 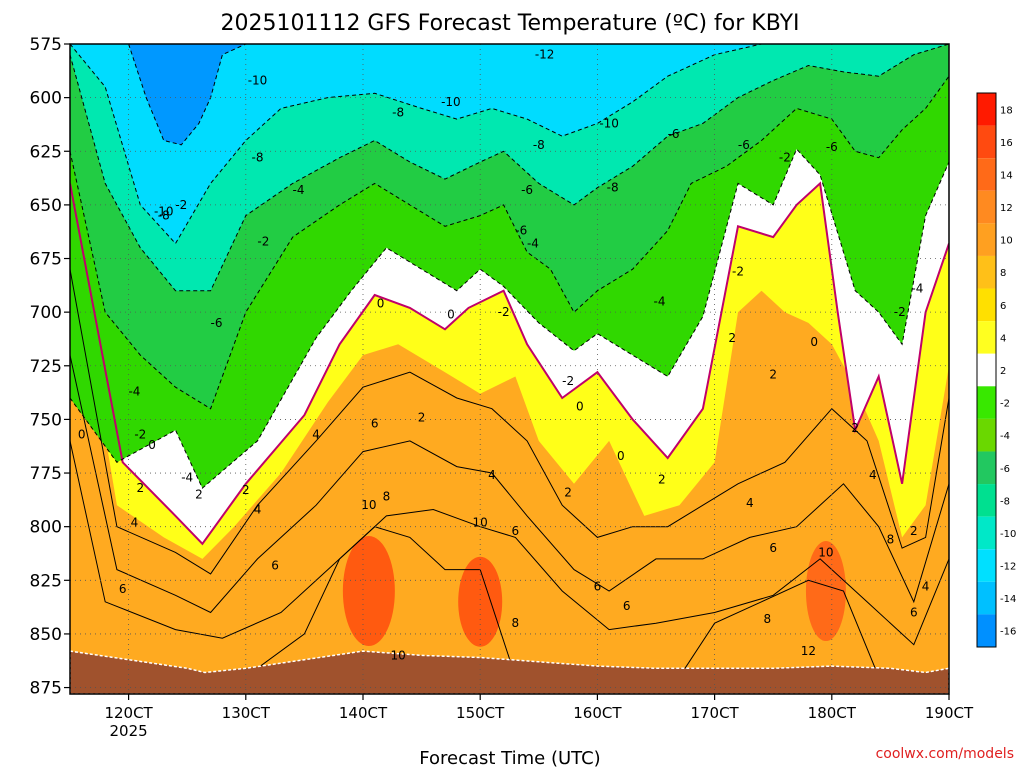 What do you see at coordinates (1006, 175) in the screenshot?
I see `colorbar-label: 14` at bounding box center [1006, 175].